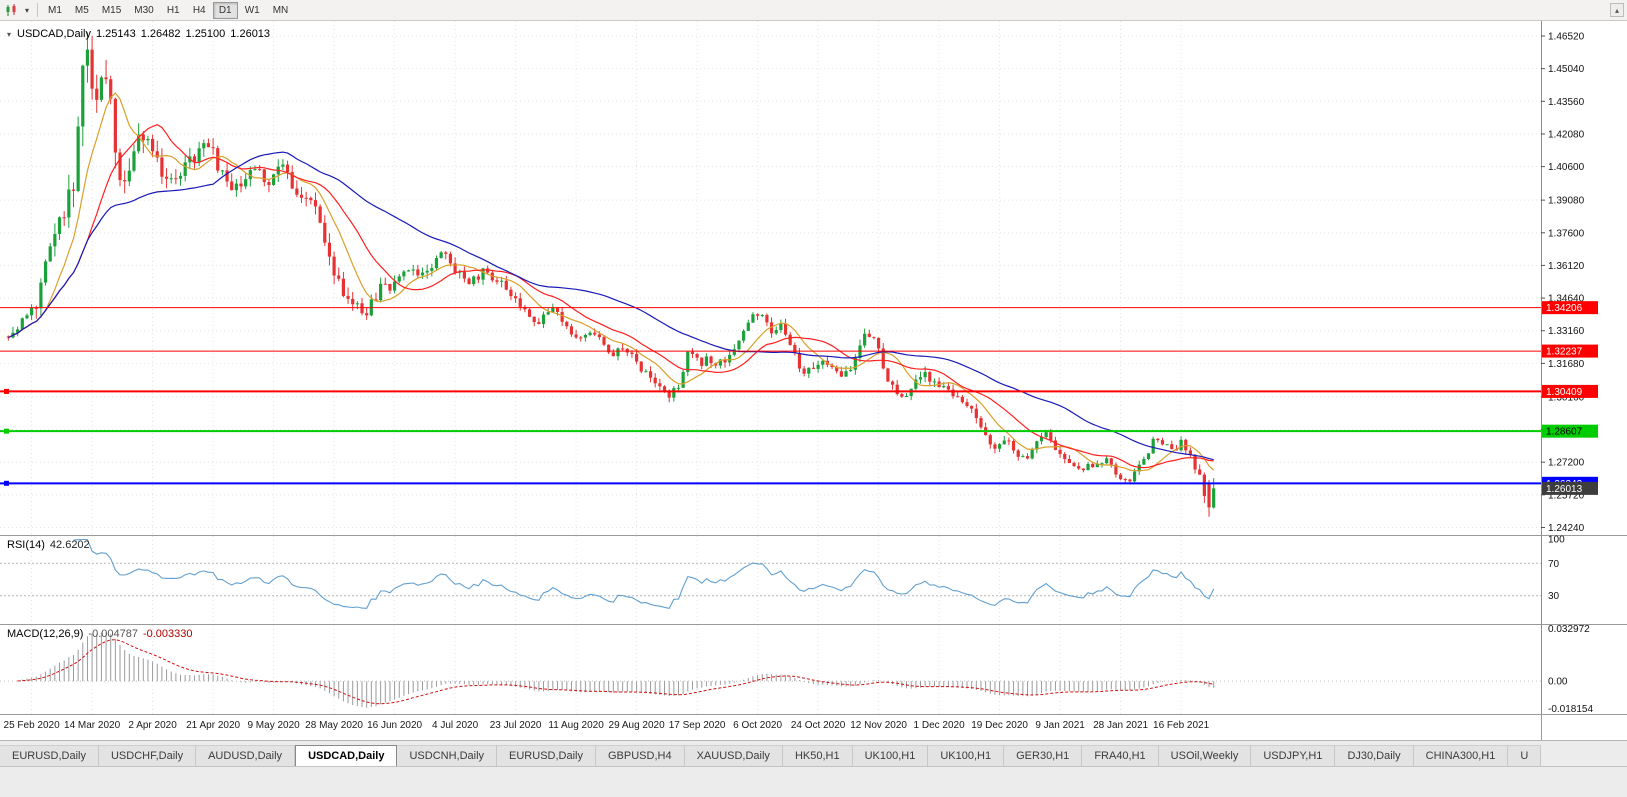  Describe the element at coordinates (1525, 755) in the screenshot. I see `chart-tab-u: U` at that location.